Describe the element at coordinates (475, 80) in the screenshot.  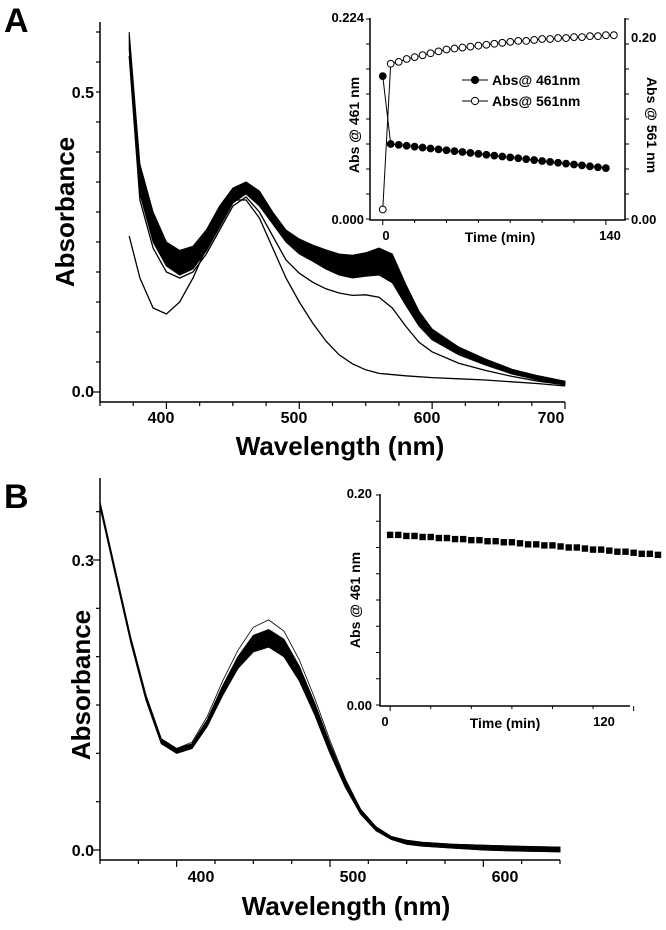
I see `legend-461-marker` at that location.